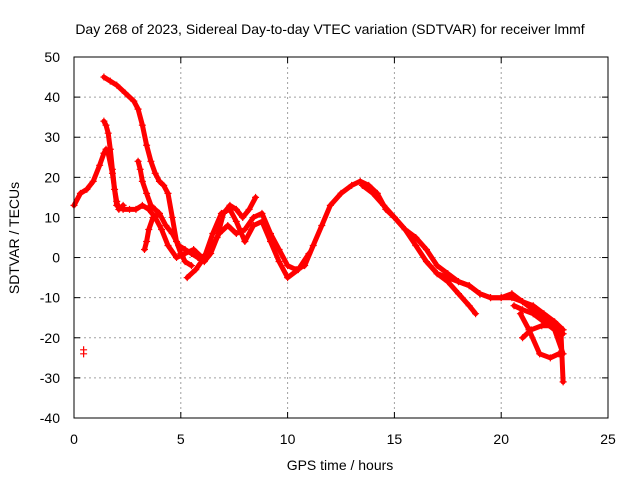  Describe the element at coordinates (608, 439) in the screenshot. I see `x-tick-label: 25` at that location.